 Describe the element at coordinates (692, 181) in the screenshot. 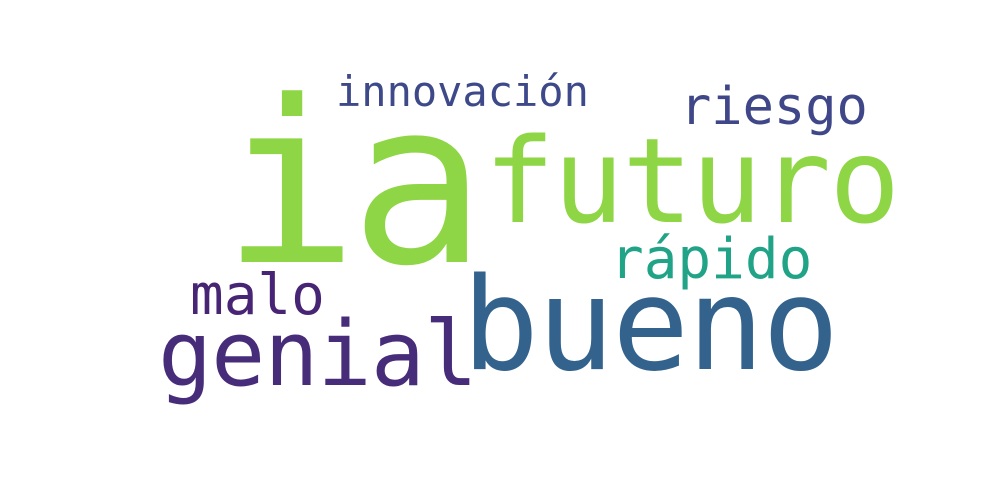

I see `word-futuro: futuro` at that location.